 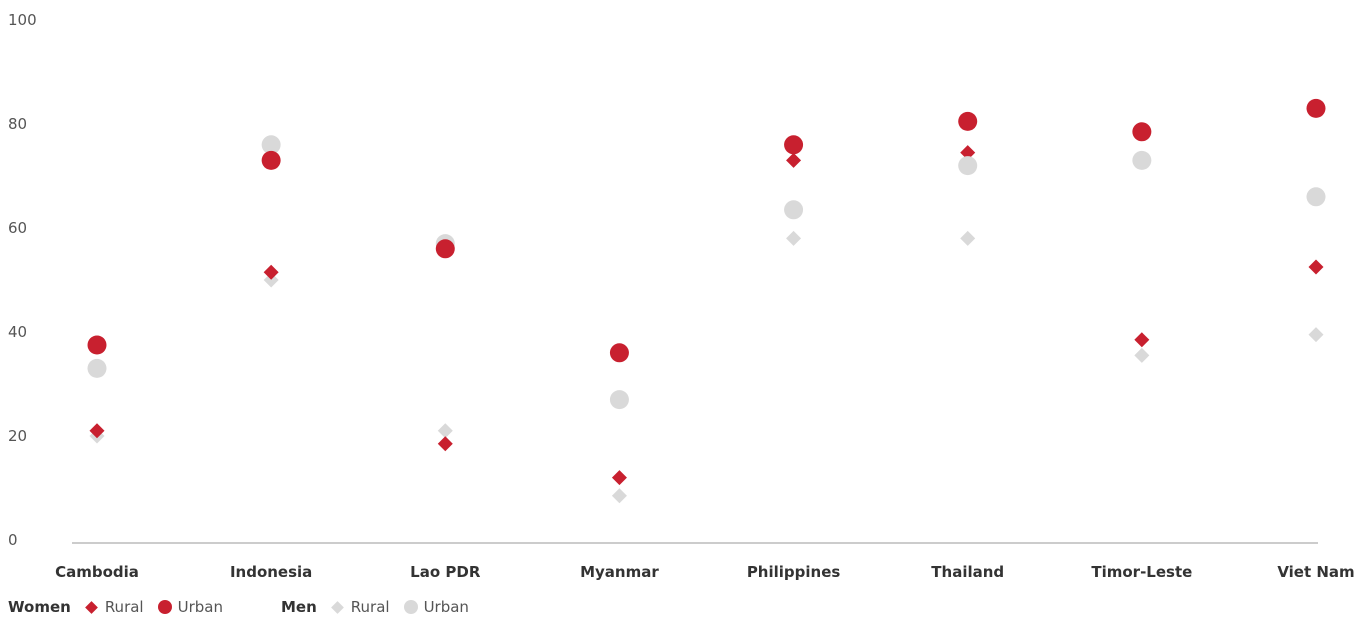 I want to click on y-tick-label: 60, so click(x=17, y=228).